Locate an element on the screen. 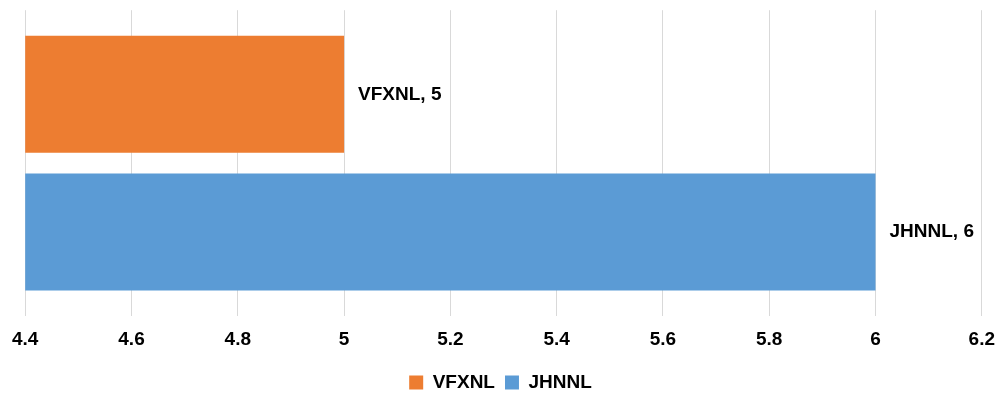 This screenshot has width=1007, height=404. x-tick-label: 6.2 is located at coordinates (981, 338).